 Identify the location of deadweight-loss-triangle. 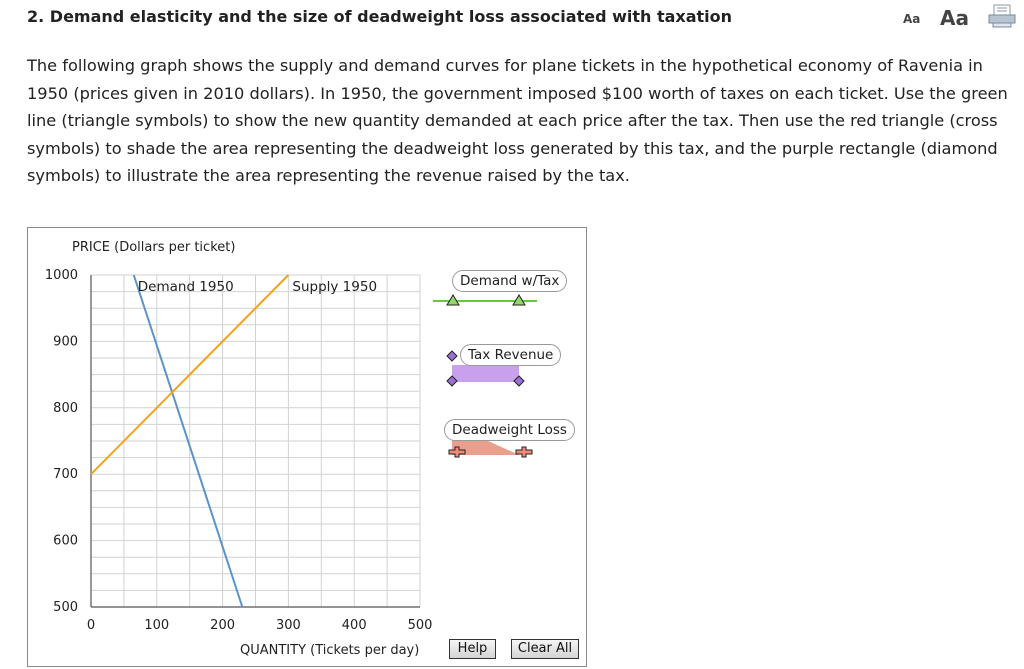
(485, 447).